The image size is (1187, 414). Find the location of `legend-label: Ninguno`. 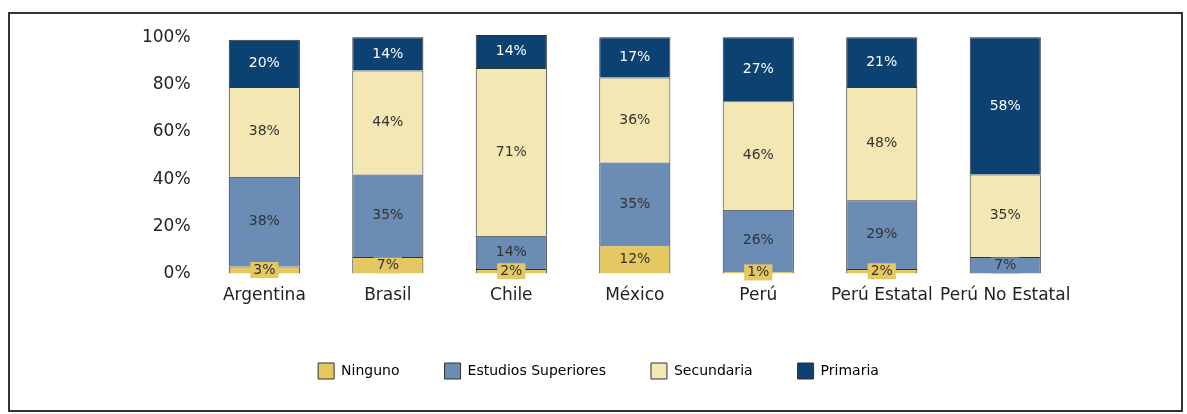

legend-label: Ninguno is located at coordinates (370, 369).